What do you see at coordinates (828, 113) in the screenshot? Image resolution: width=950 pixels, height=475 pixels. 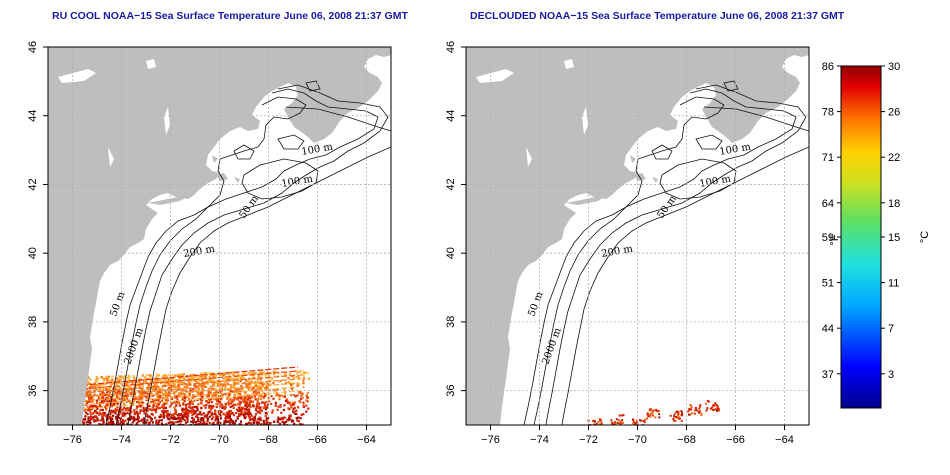 I see `colorbar-label-f: 78` at bounding box center [828, 113].